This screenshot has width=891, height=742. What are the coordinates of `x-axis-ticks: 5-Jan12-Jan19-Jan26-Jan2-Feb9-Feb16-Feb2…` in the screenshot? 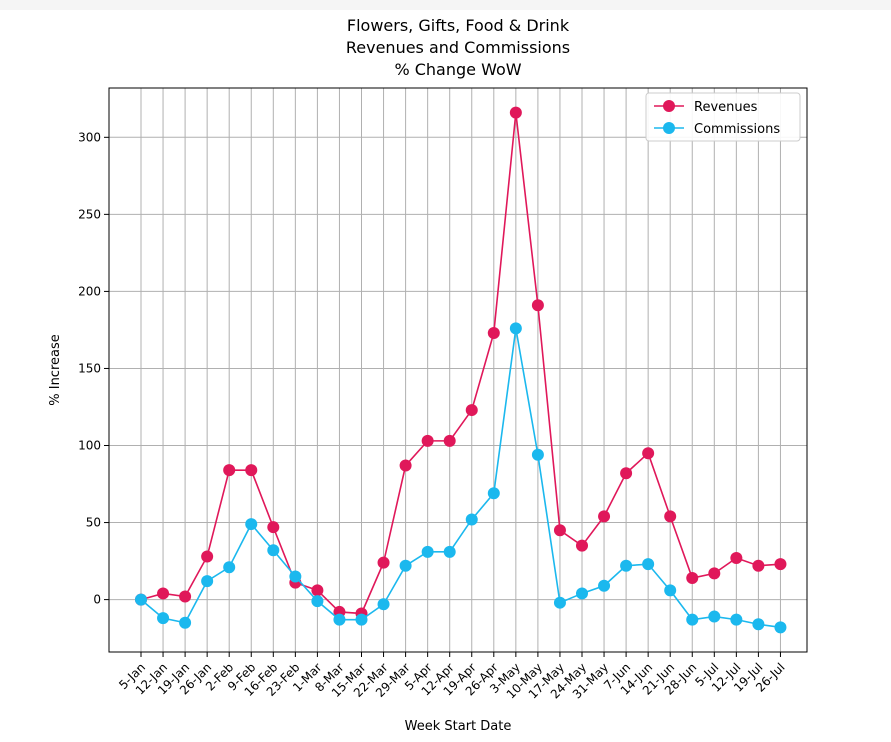 It's located at (452, 677).